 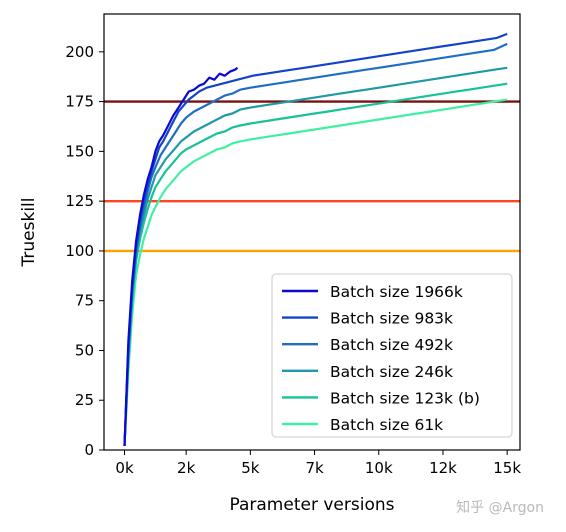 I want to click on legend-label: Batch size 983k, so click(x=391, y=319).